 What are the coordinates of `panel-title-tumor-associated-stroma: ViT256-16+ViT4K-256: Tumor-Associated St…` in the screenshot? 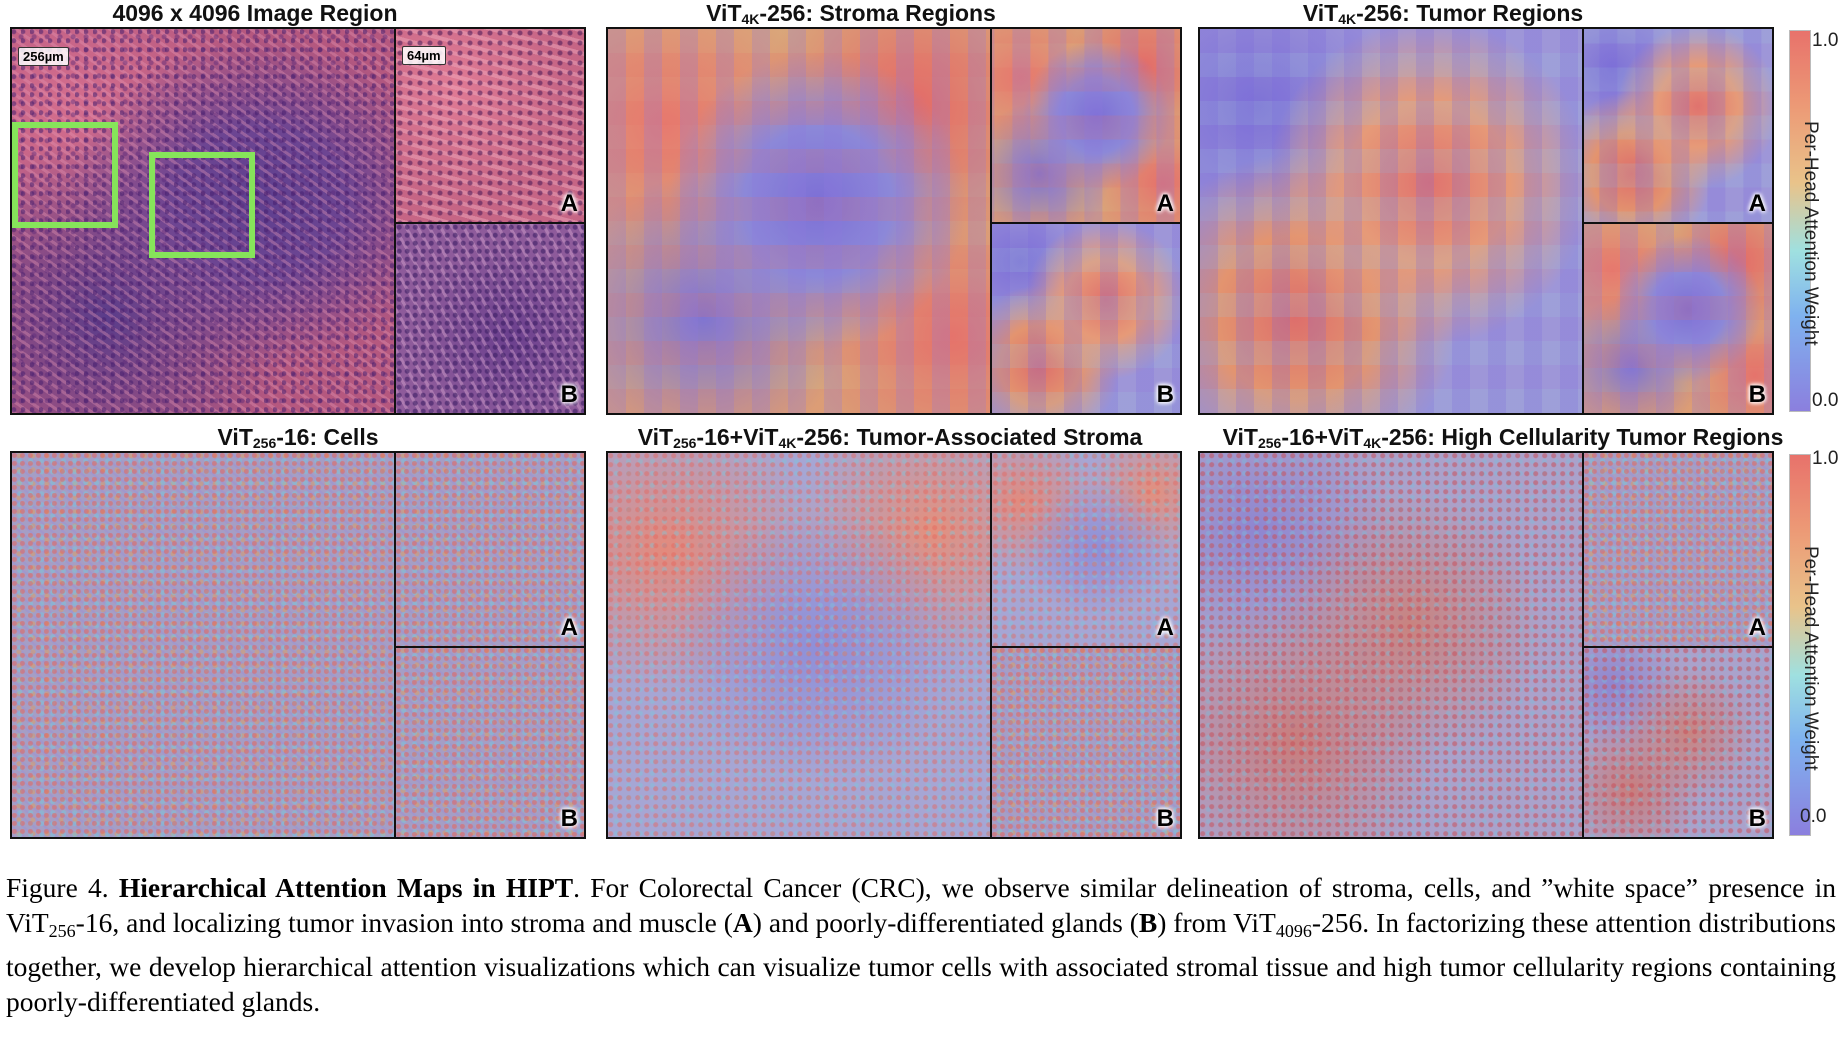 It's located at (890, 437).